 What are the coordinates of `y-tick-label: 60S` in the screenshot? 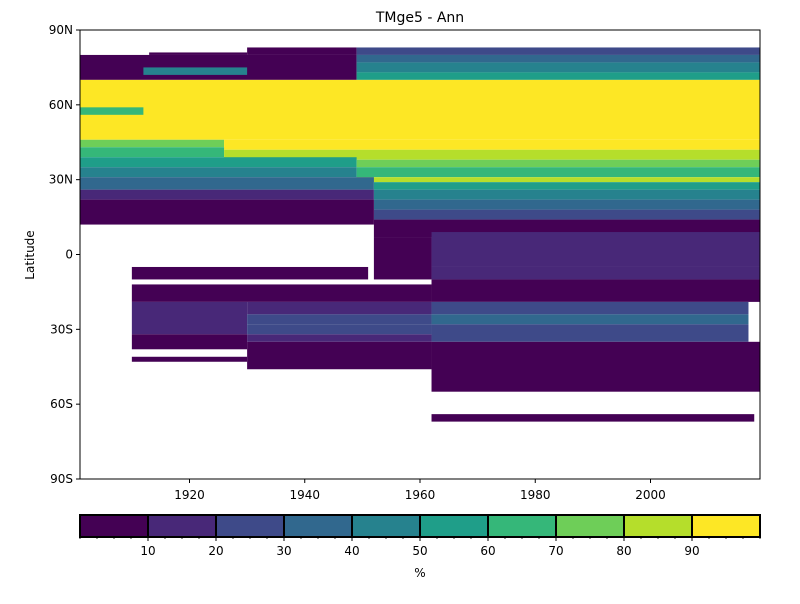 It's located at (61, 404).